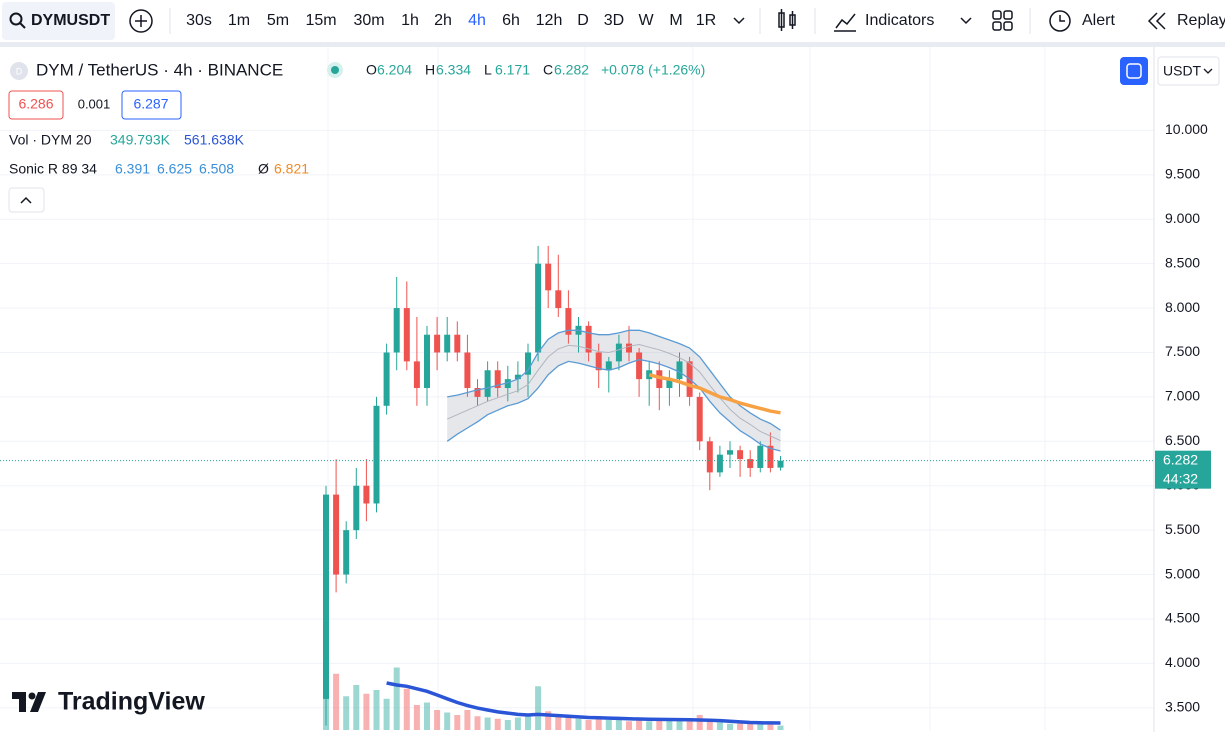  Describe the element at coordinates (612, 44) in the screenshot. I see `toolbar-divider` at that location.